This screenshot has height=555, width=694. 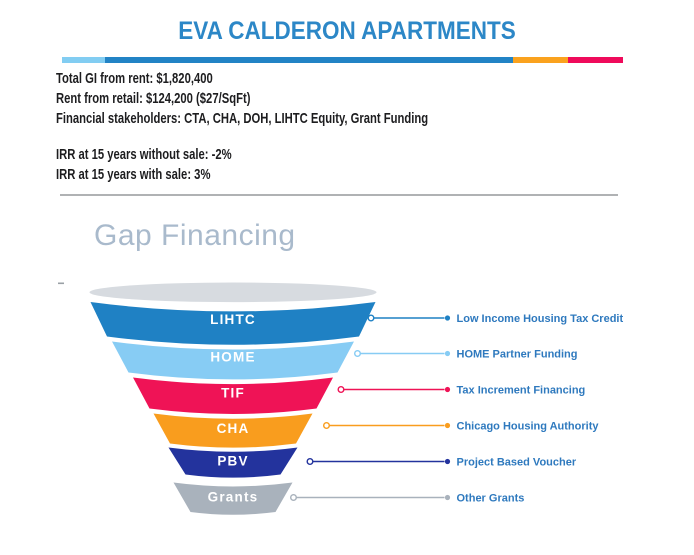 I want to click on funnel-band-grants, so click(x=233, y=498).